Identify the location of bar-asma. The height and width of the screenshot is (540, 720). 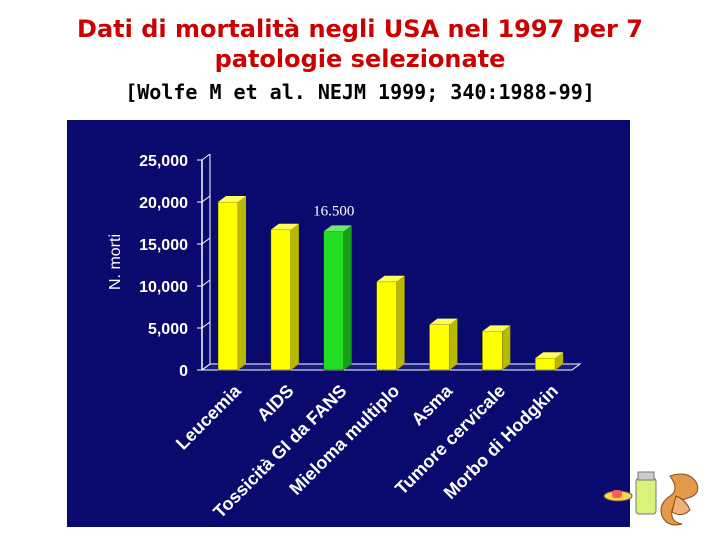
(443, 344).